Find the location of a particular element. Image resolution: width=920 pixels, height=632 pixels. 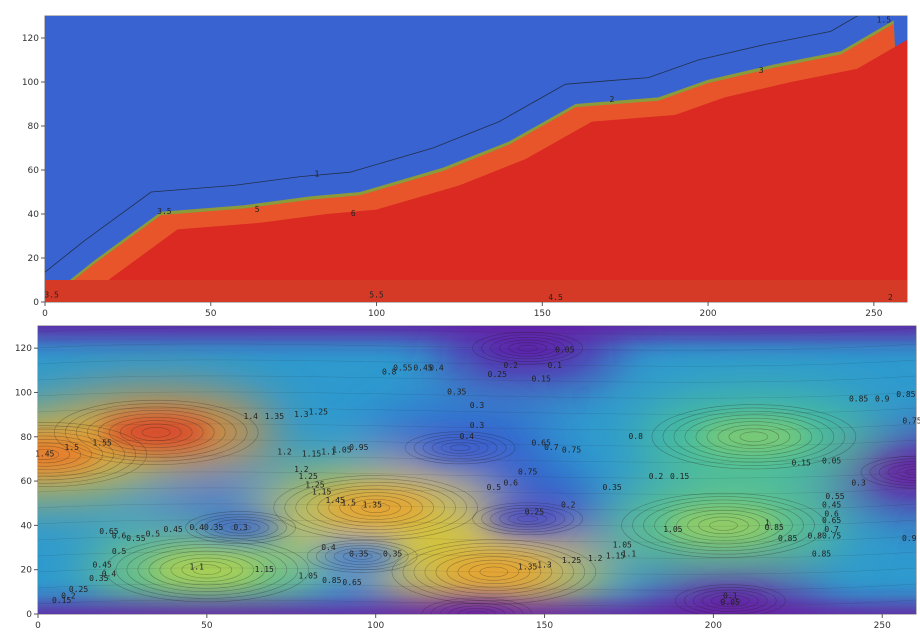

bottom-contour-label: 1.4 is located at coordinates (251, 416).